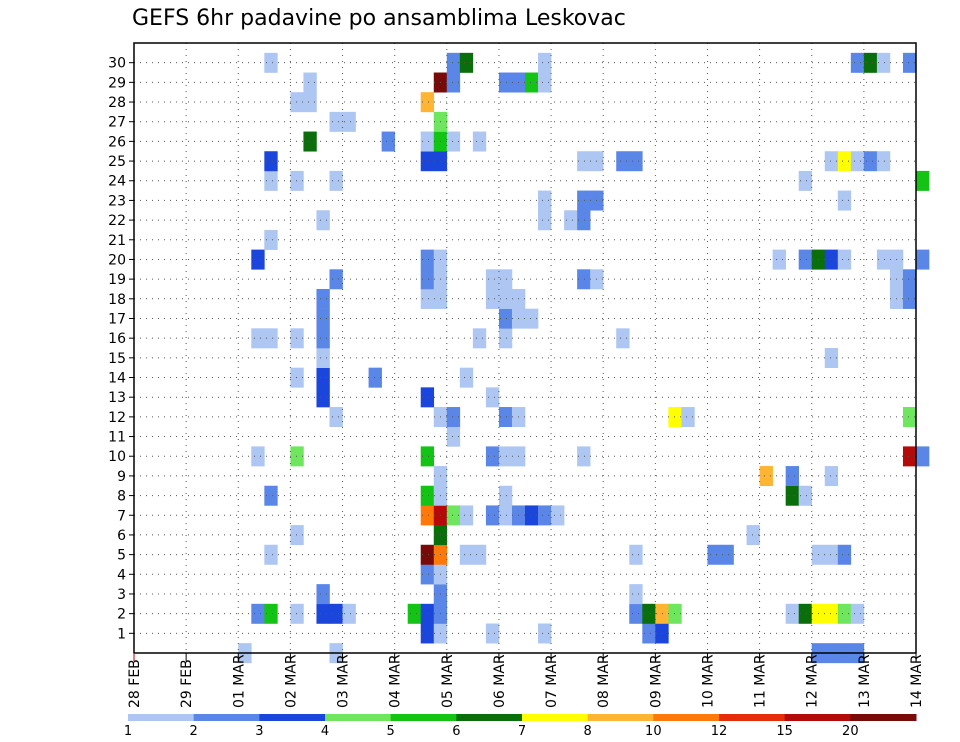 The width and height of the screenshot is (960, 742). I want to click on y-tick-label: 27, so click(117, 123).